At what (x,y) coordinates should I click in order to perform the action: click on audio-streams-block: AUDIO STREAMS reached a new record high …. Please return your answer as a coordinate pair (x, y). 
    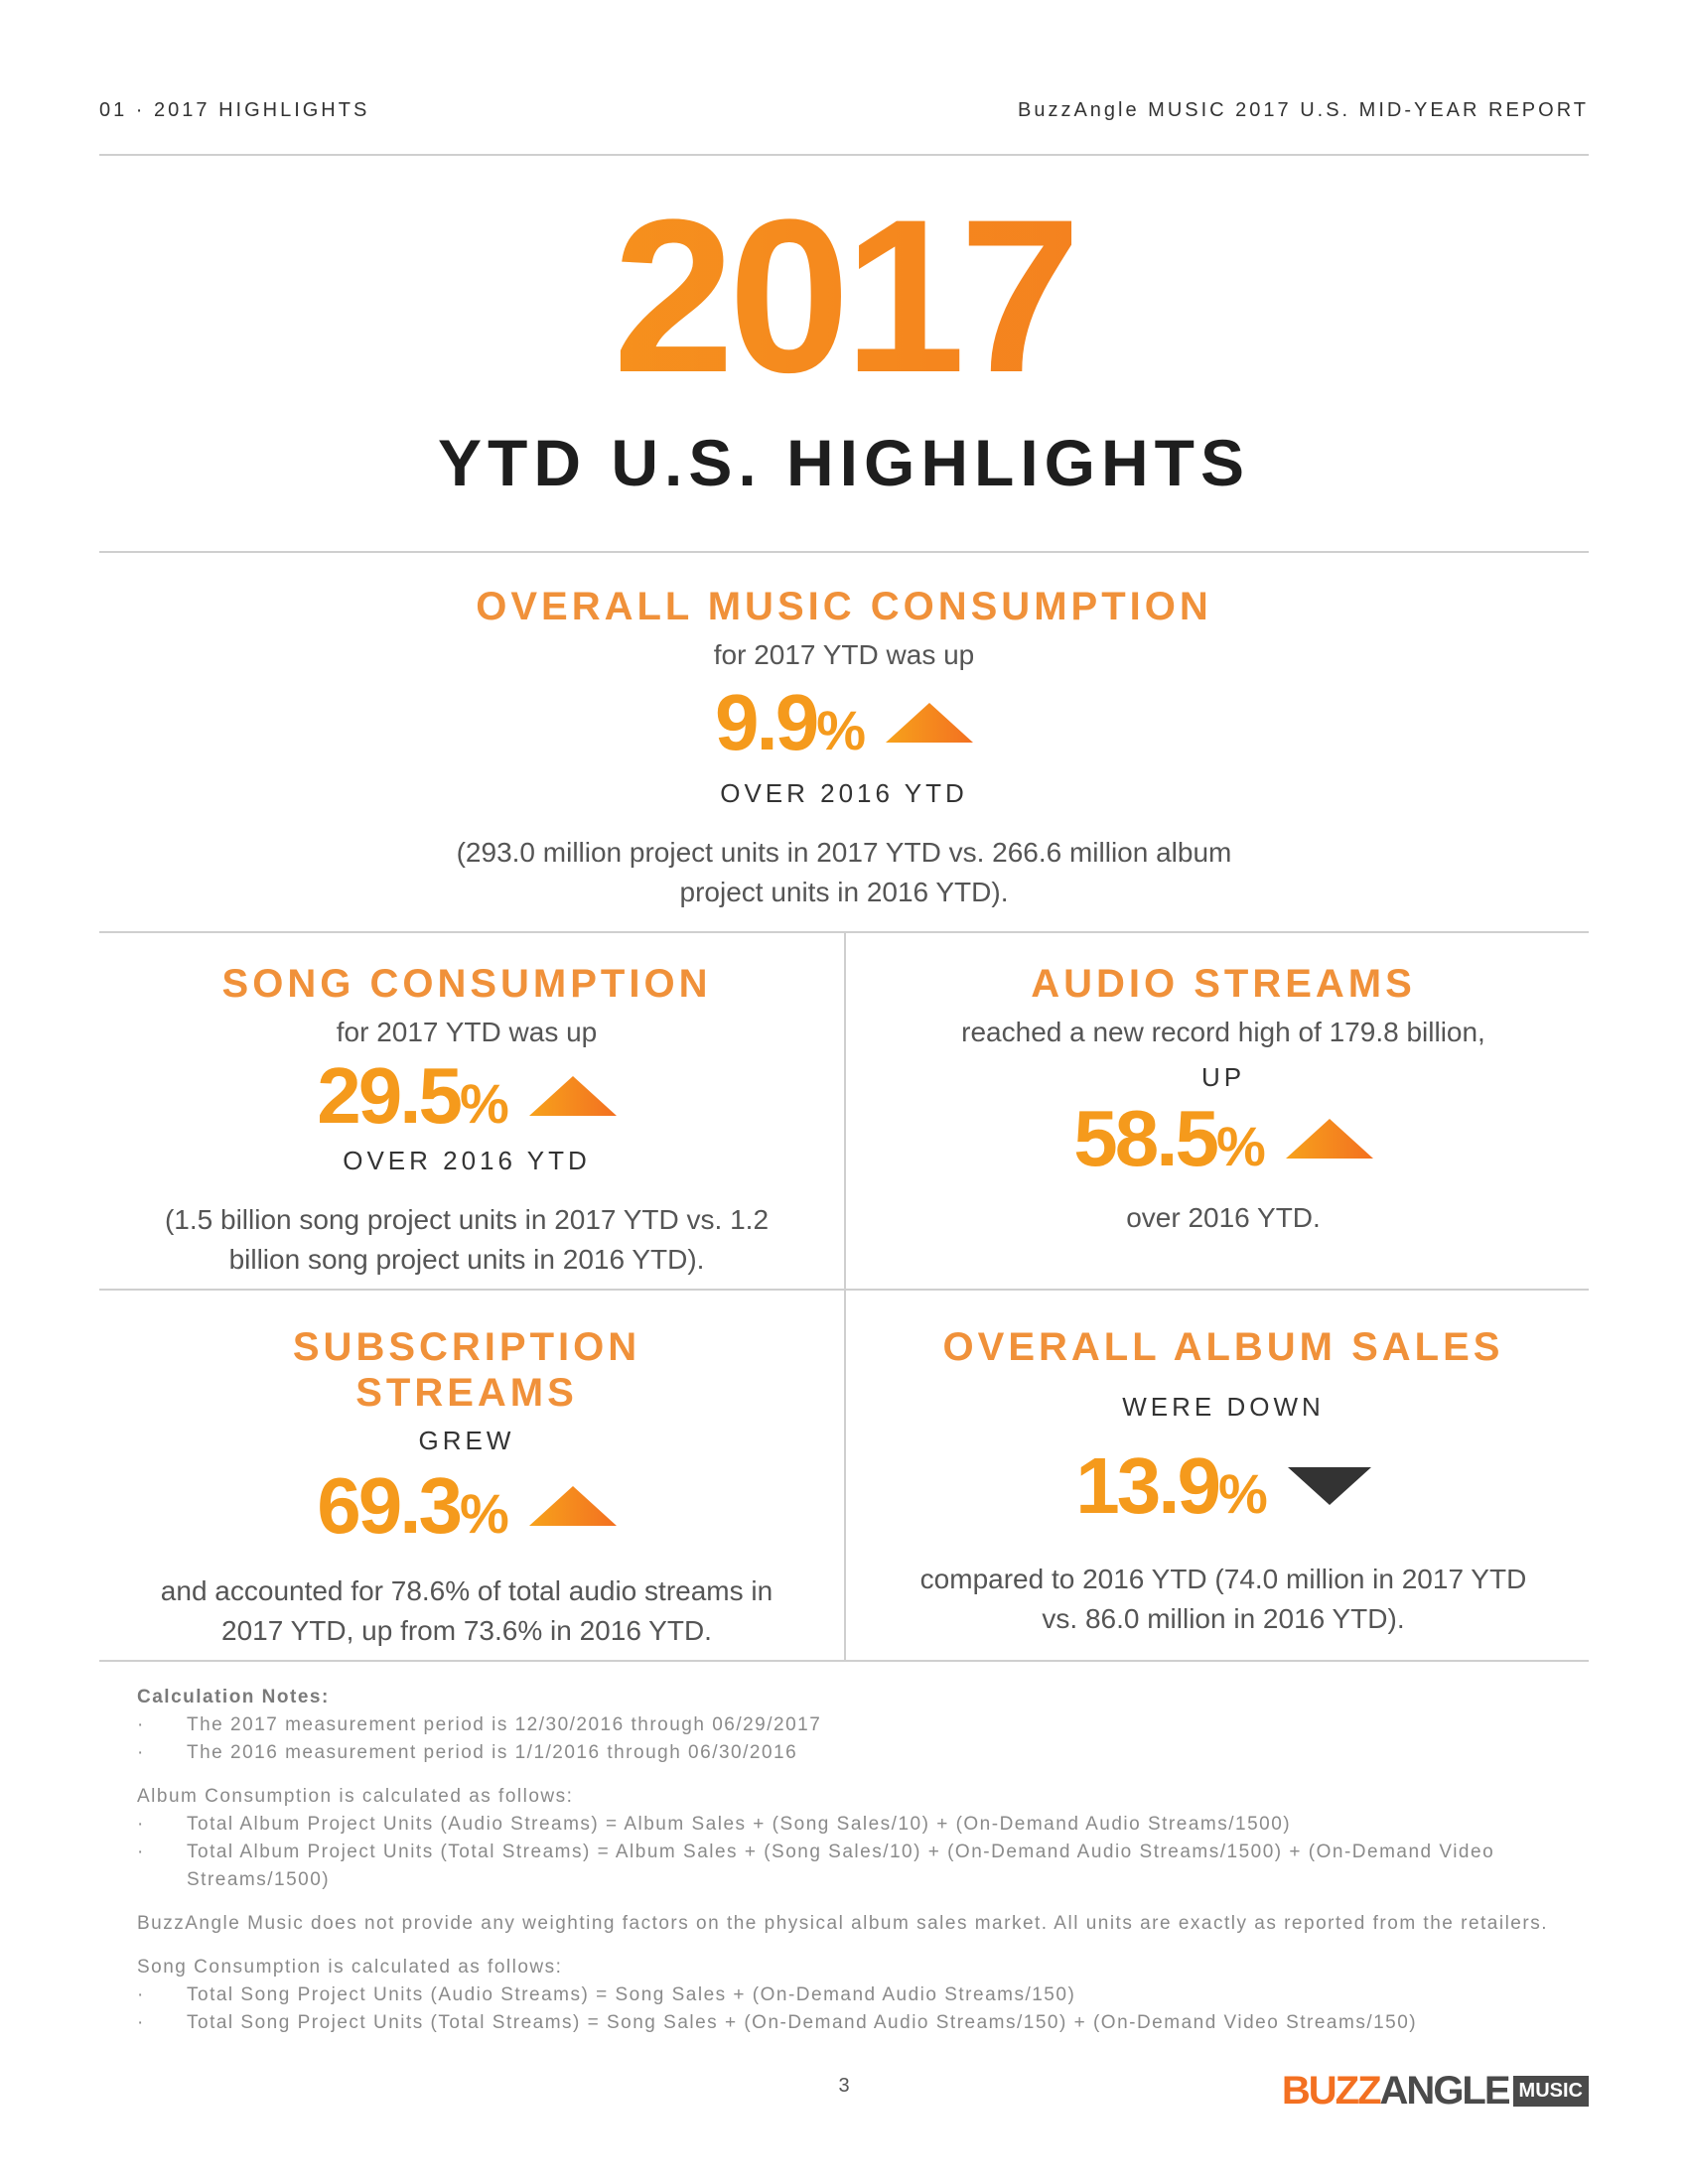
    Looking at the image, I should click on (1223, 1099).